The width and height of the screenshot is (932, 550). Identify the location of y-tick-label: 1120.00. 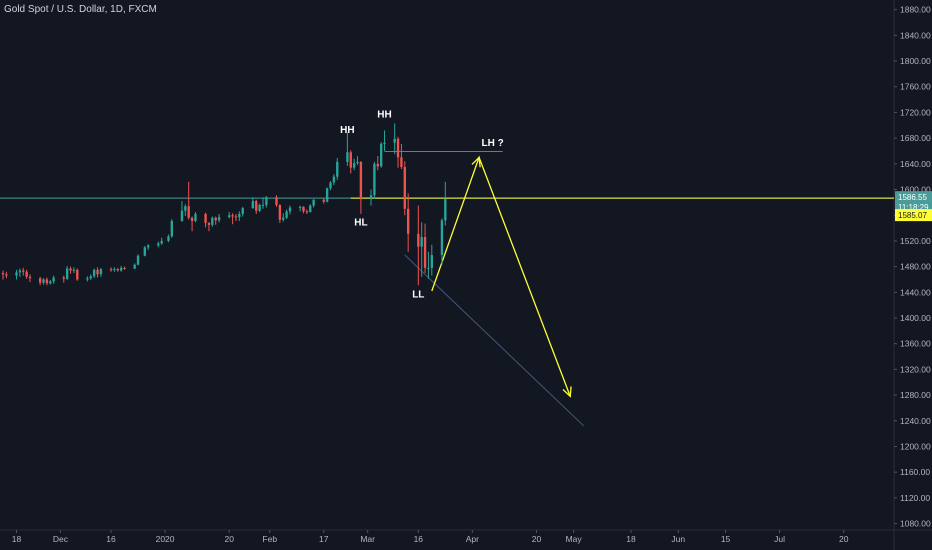
(915, 498).